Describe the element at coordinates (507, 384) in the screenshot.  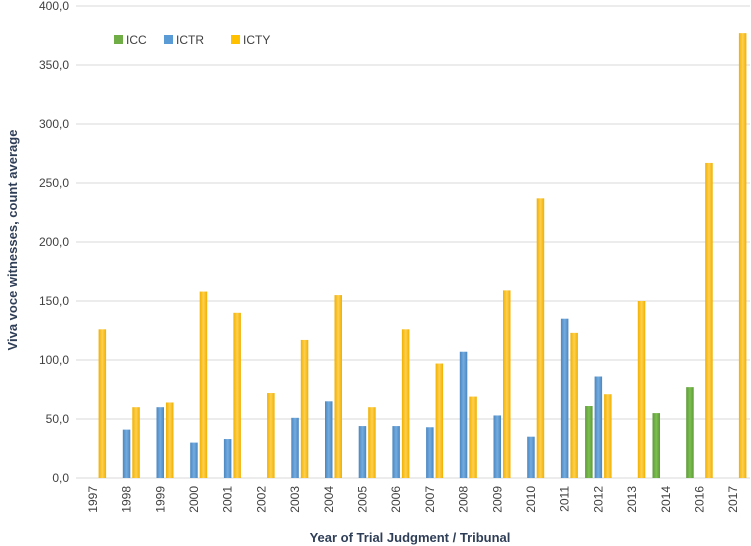
I see `bar-icty-2009` at that location.